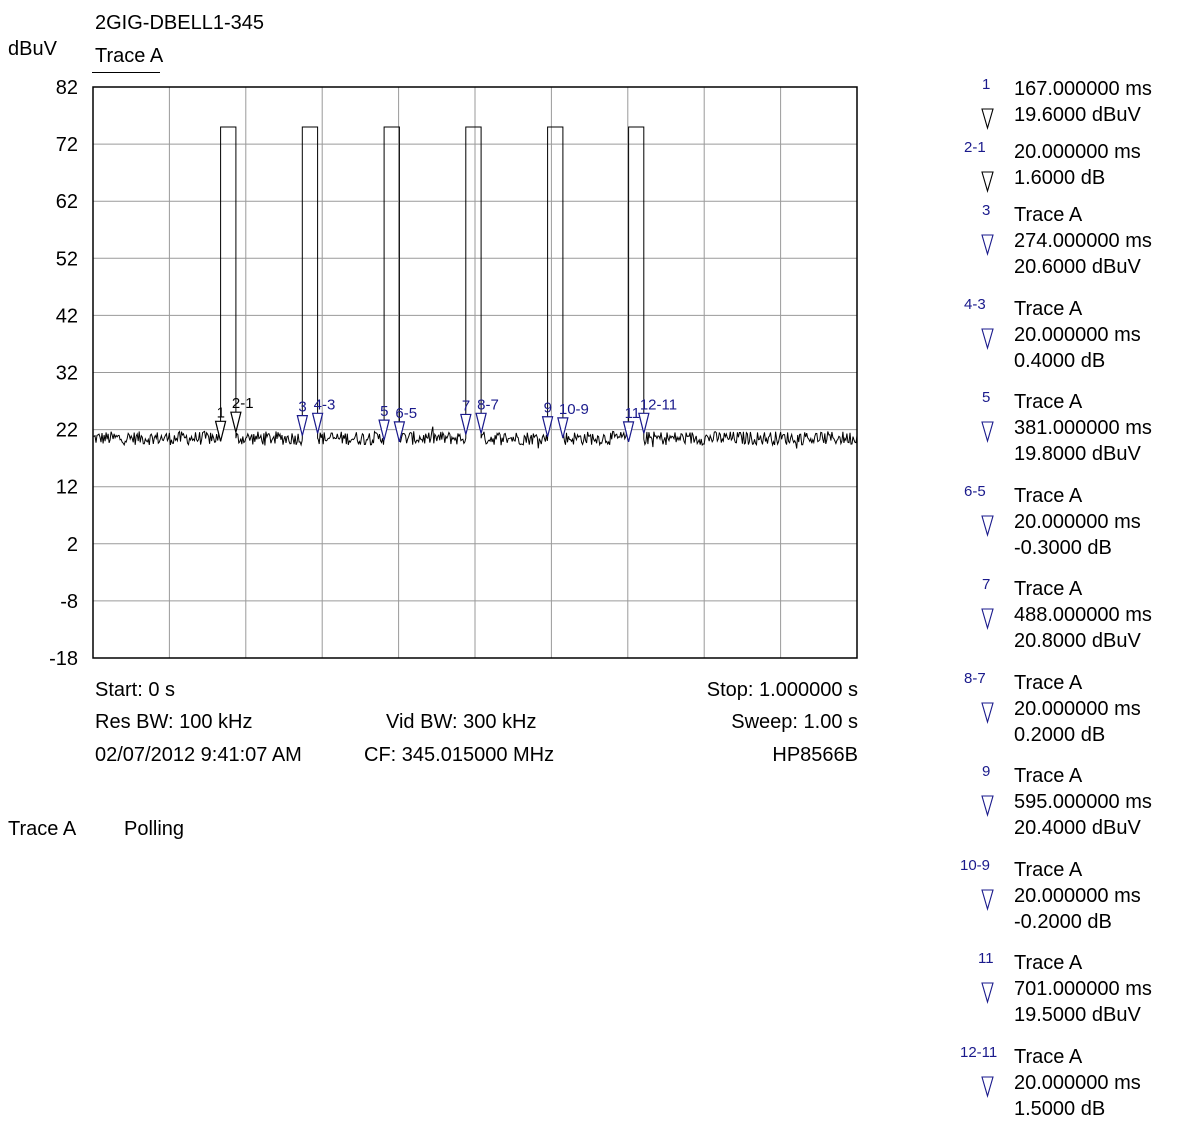  Describe the element at coordinates (1063, 921) in the screenshot. I see `marker-readout-line: -0.2000 dB` at that location.